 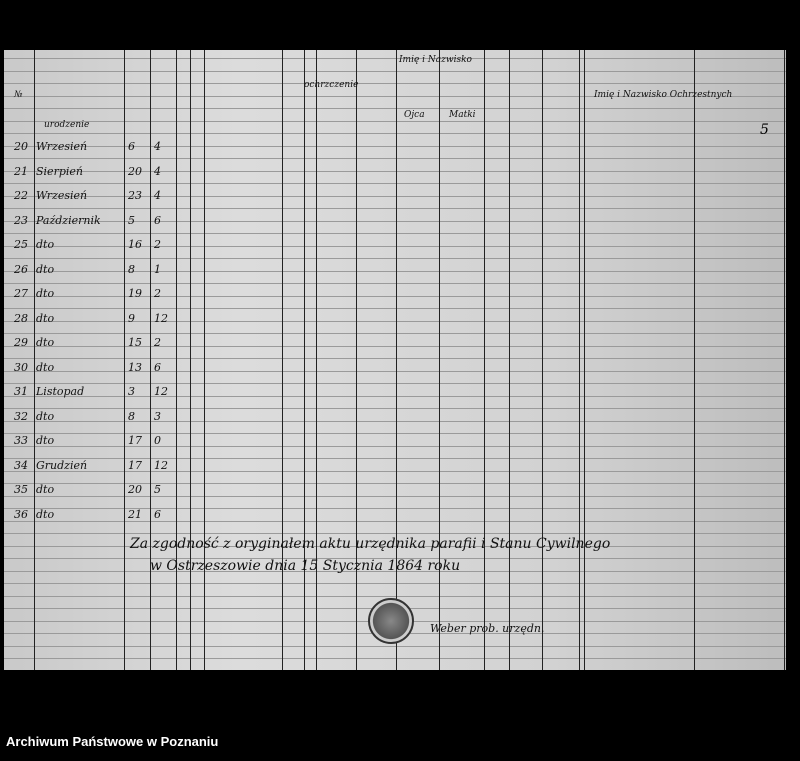 I want to click on row-month: Sierpień, so click(x=59, y=171).